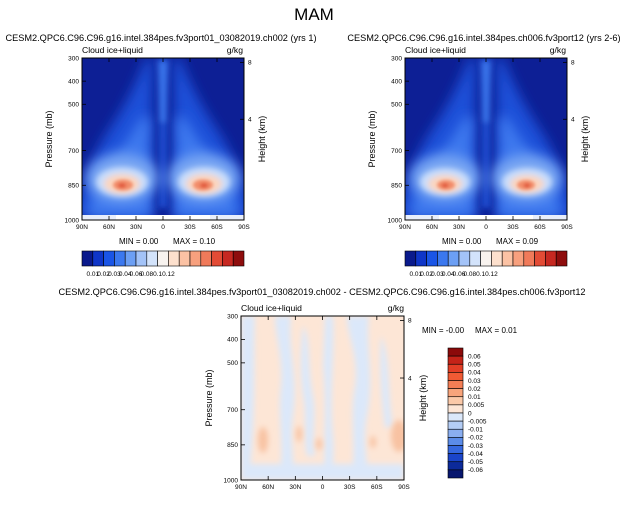 The image size is (628, 505). Describe the element at coordinates (396, 186) in the screenshot. I see `y-tick-label: 850` at that location.